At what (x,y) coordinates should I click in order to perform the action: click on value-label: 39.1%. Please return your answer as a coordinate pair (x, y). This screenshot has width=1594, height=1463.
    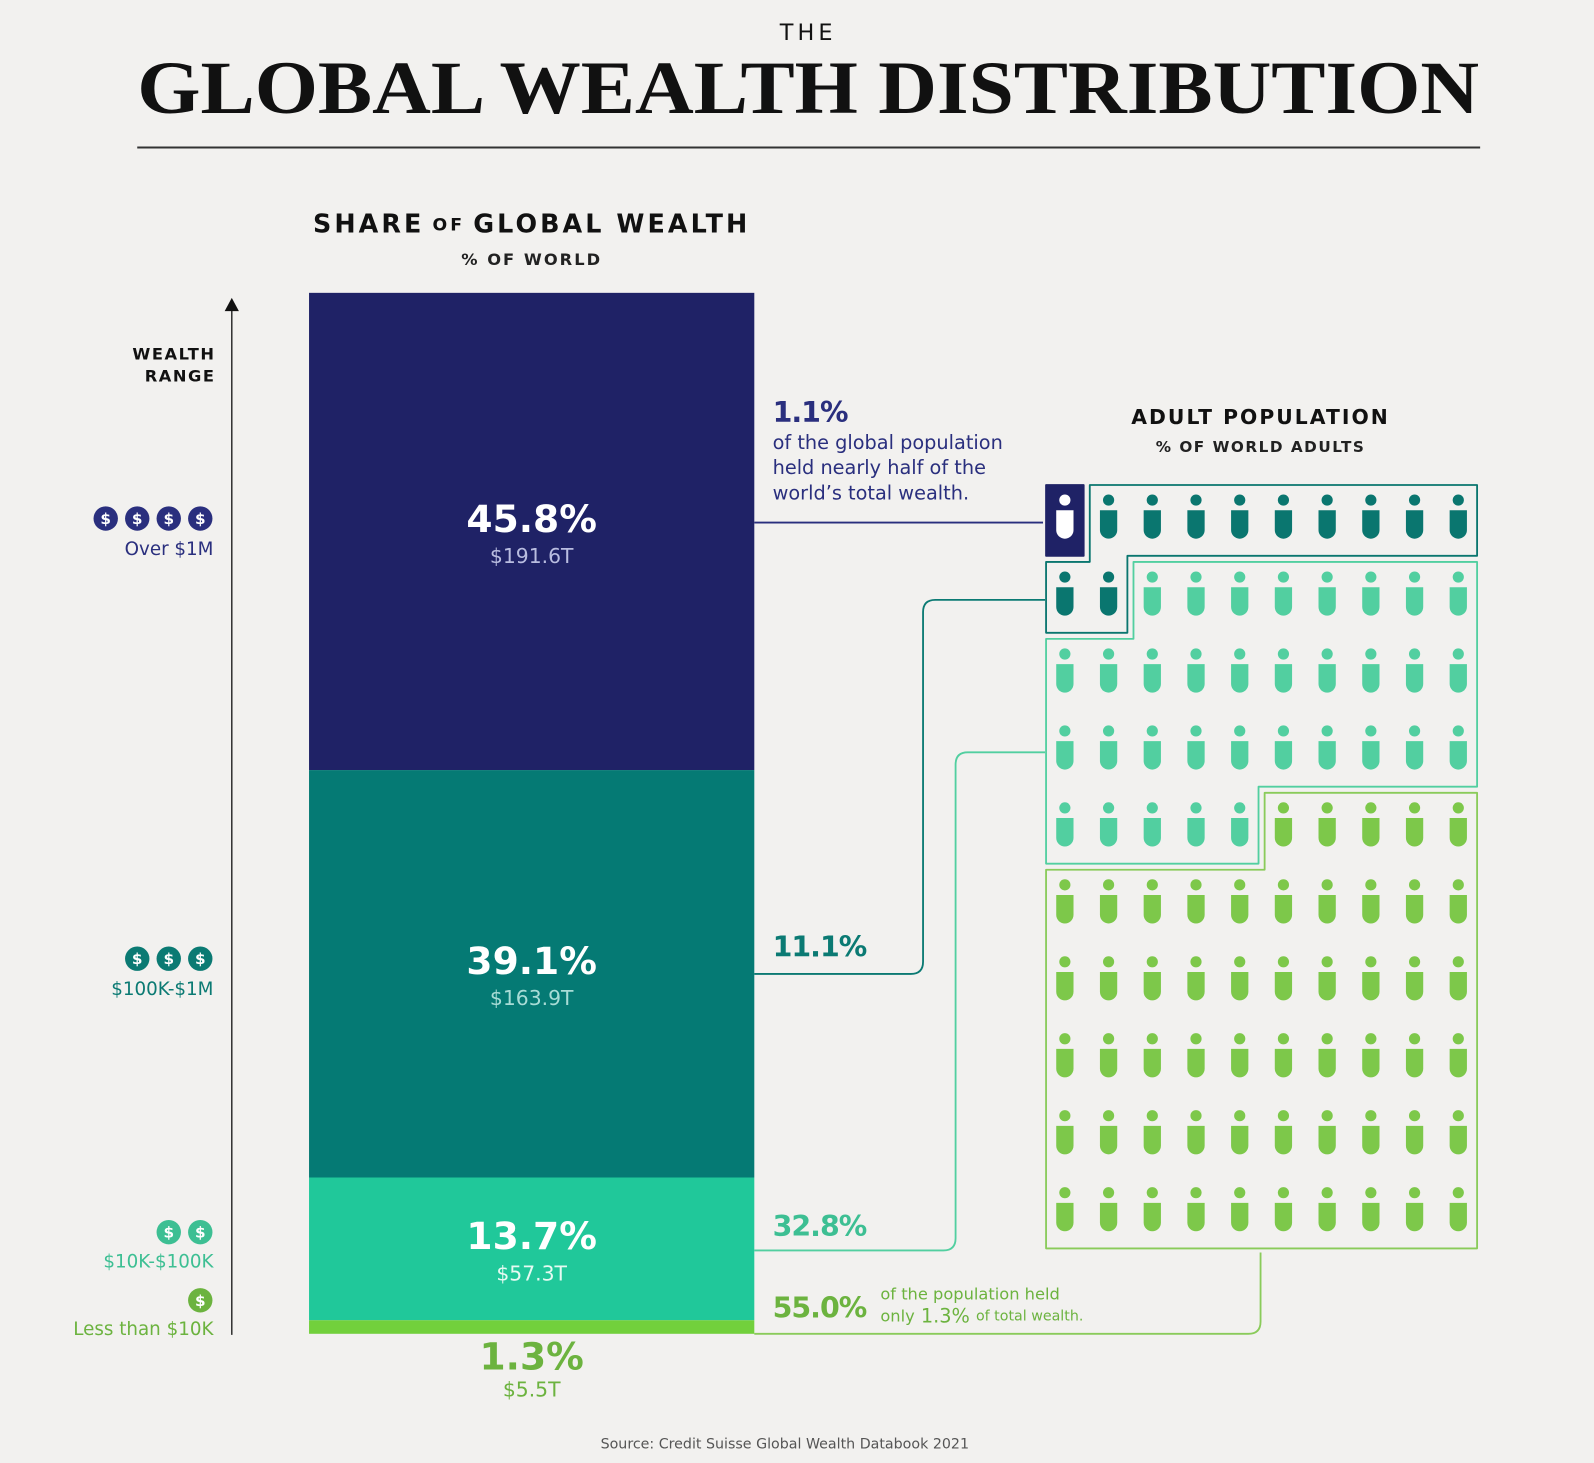
    Looking at the image, I should click on (531, 961).